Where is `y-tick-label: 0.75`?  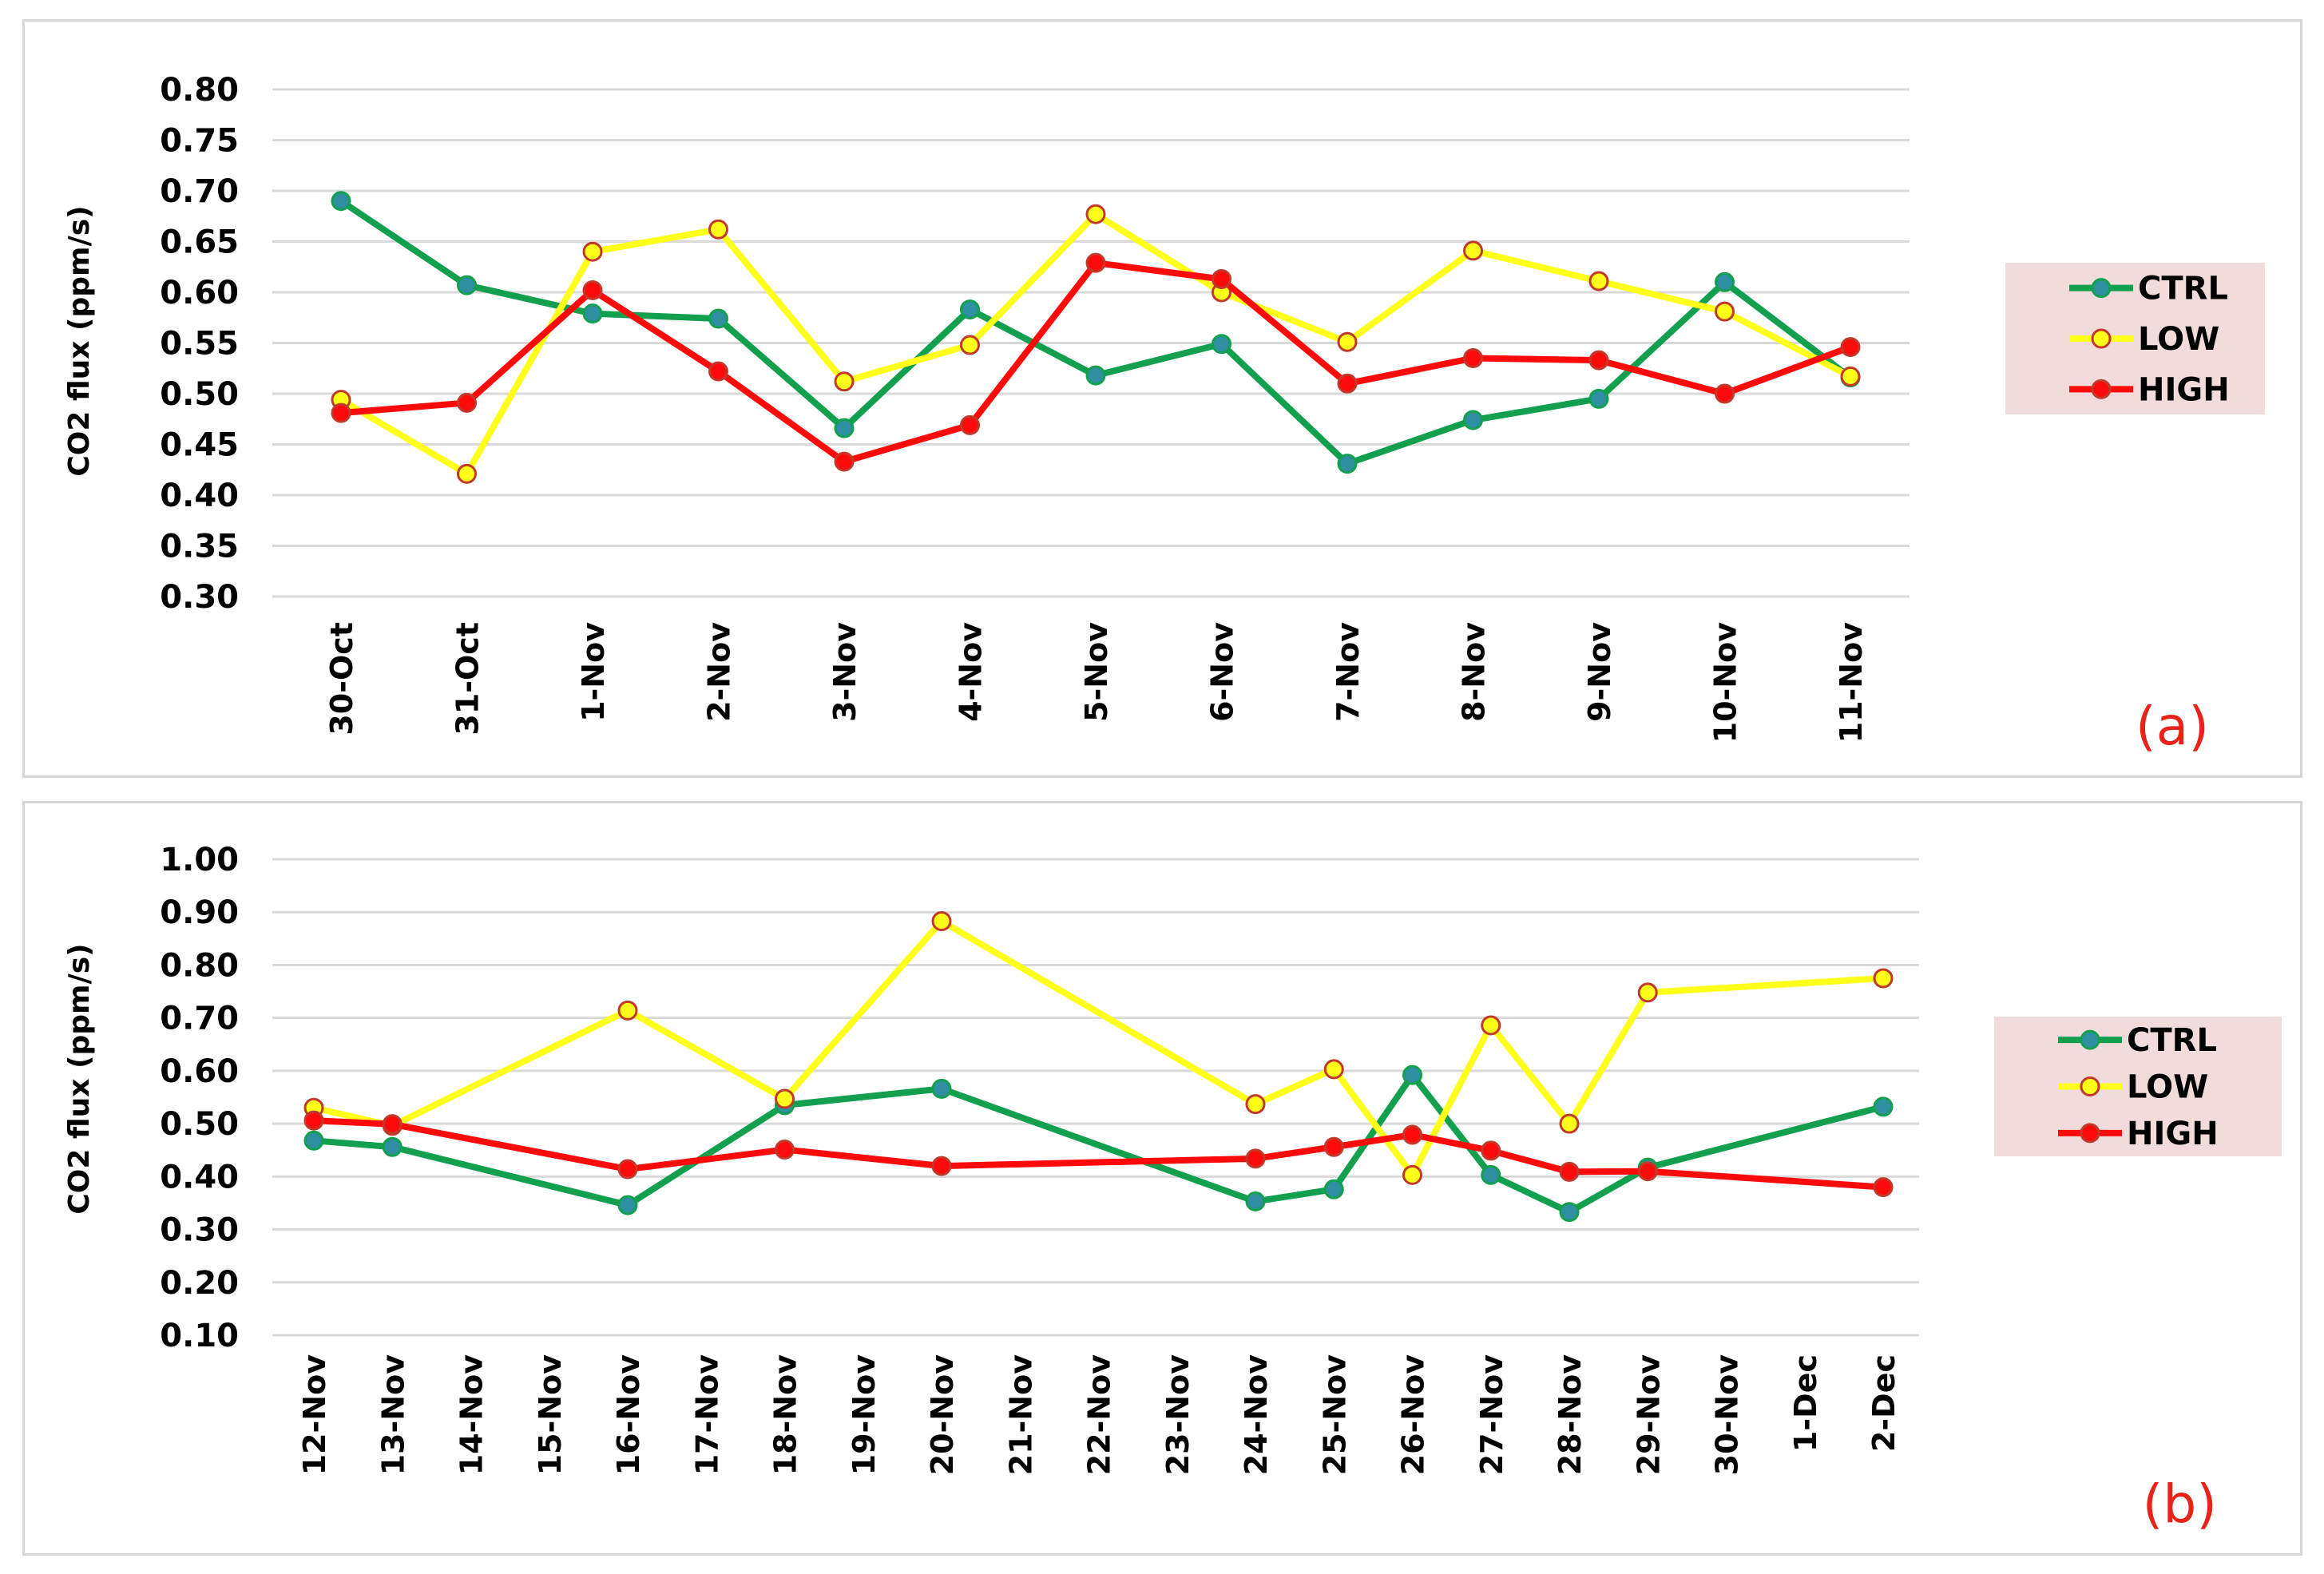
y-tick-label: 0.75 is located at coordinates (199, 141).